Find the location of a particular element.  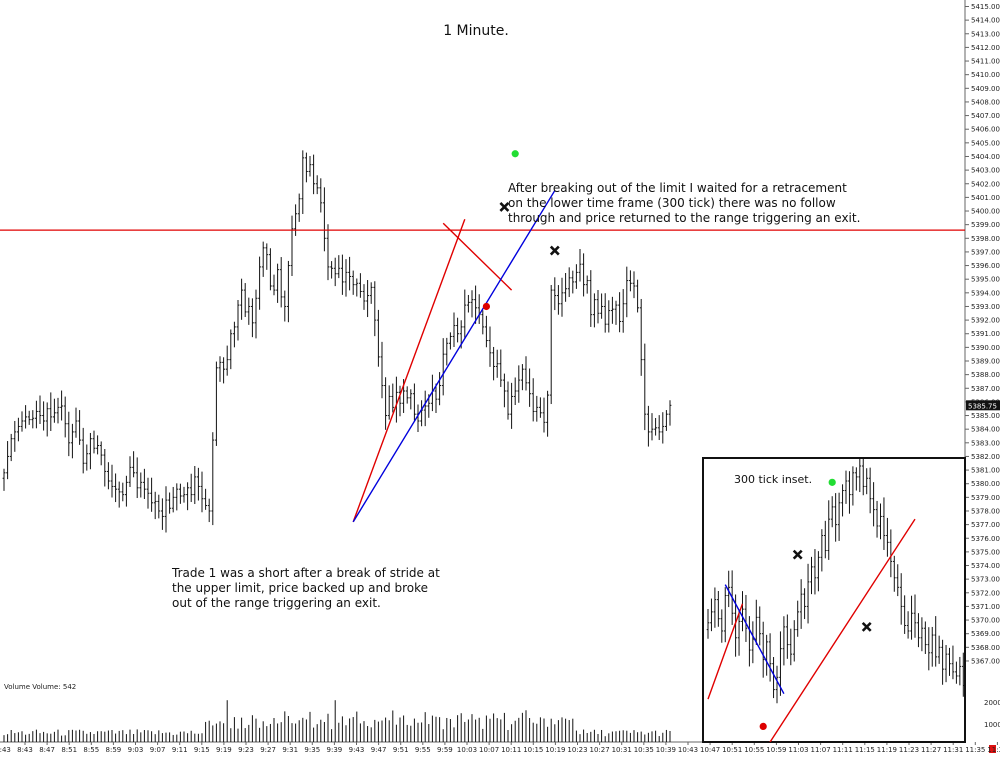

price-tick-label: 5410.00 is located at coordinates (985, 75).